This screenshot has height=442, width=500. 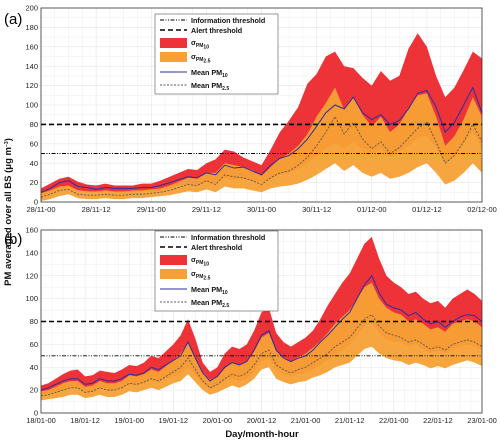 What do you see at coordinates (216, 30) in the screenshot?
I see `legend-alert-label-a: Alert threshold` at bounding box center [216, 30].